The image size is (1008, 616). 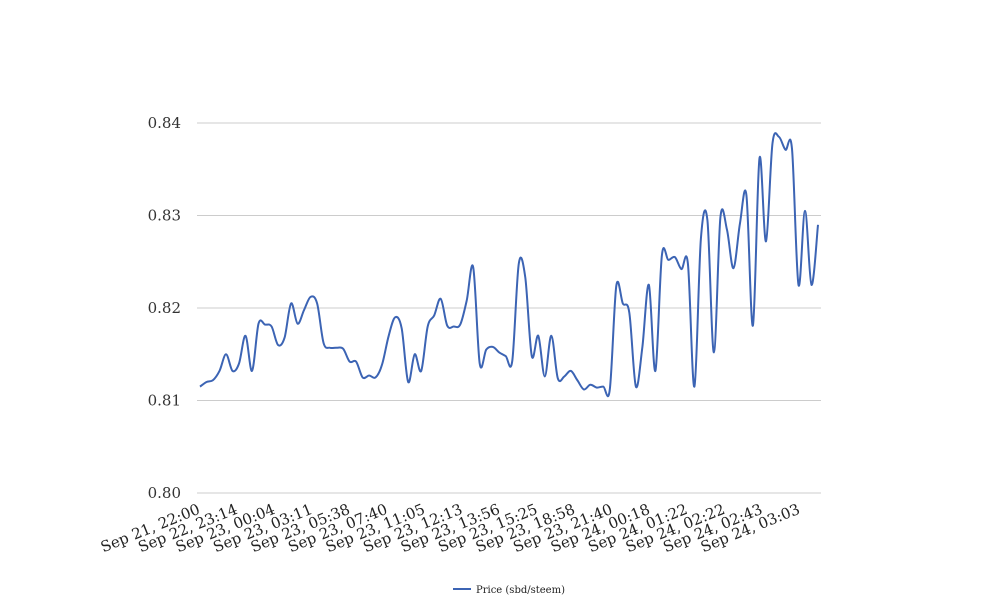 I want to click on y-axis-ticks: 0.80 0.81 0.82 0.83 0.84, so click(x=164, y=308).